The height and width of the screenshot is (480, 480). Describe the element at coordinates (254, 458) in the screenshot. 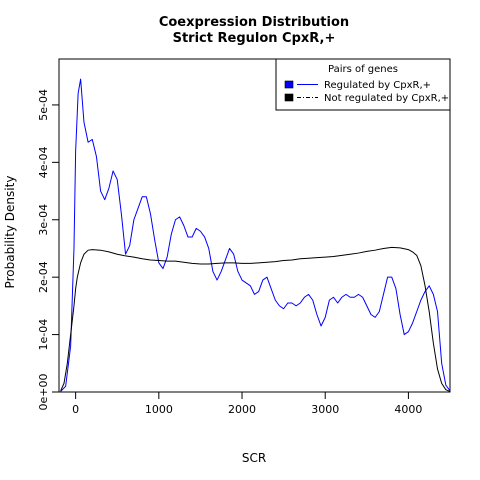

I see `x-axis-label: SCR` at that location.